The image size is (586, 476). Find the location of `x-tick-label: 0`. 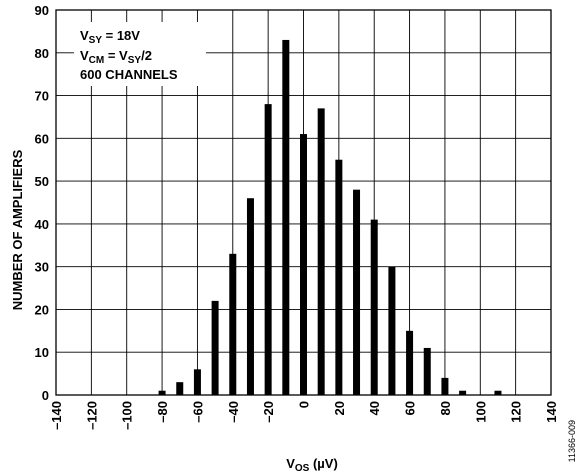

x-tick-label: 0 is located at coordinates (304, 404).